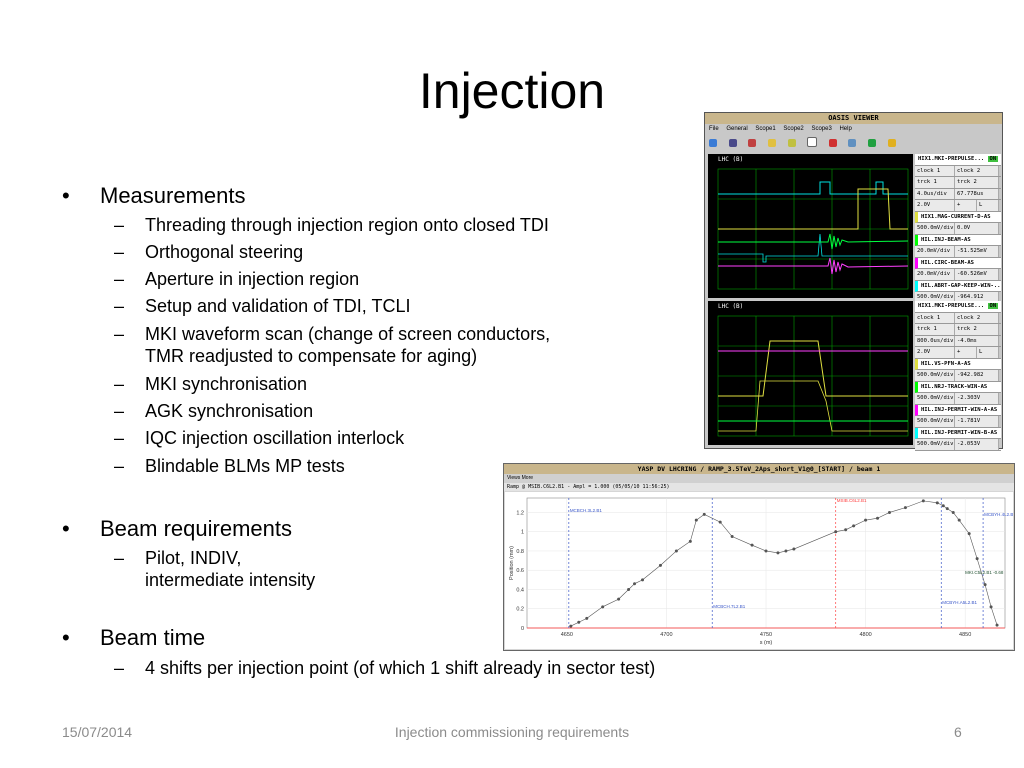 This screenshot has width=1024, height=768. I want to click on channel-name: HIL.VS-PFN-A-AS, so click(958, 364).